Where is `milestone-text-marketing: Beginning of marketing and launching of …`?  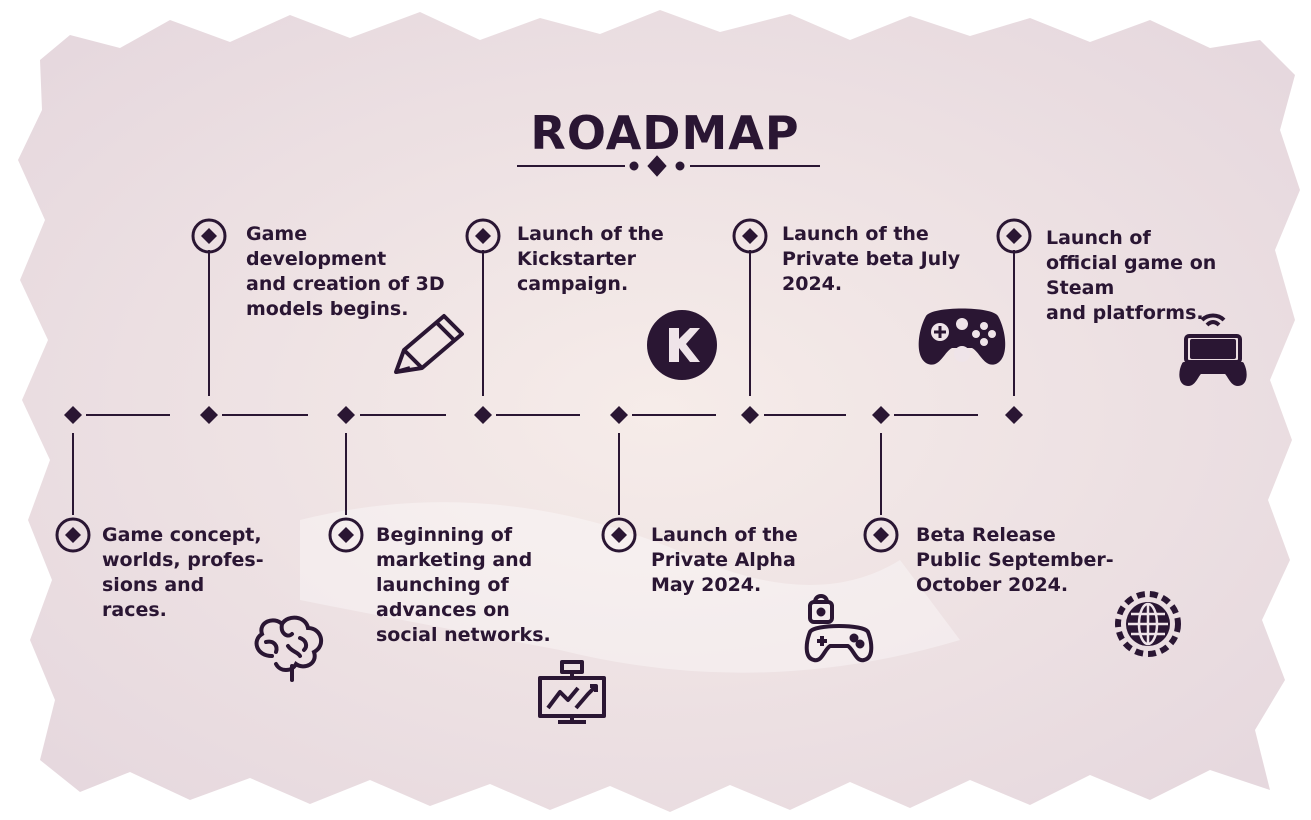
milestone-text-marketing: Beginning of marketing and launching of … is located at coordinates (463, 585).